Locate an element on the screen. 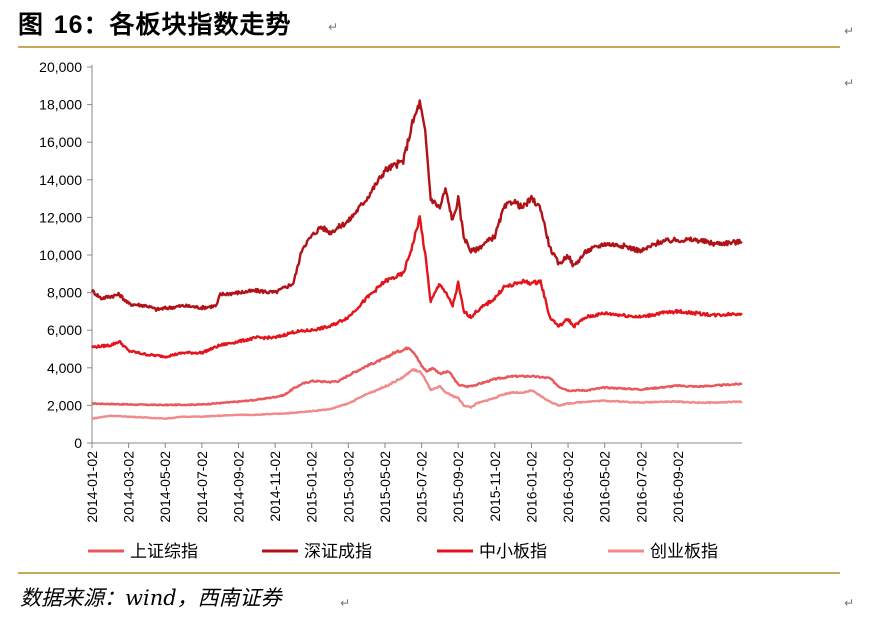 Image resolution: width=888 pixels, height=631 pixels. legend-label: 上证综指 is located at coordinates (164, 552).